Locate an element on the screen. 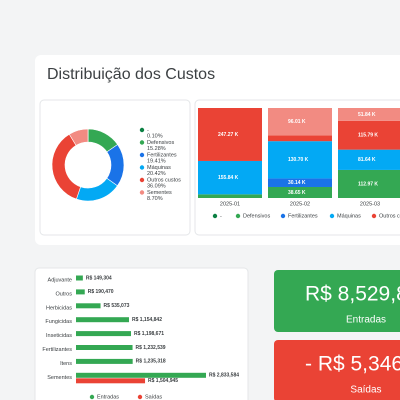 Image resolution: width=400 pixels, height=400 pixels. segment-label: 130.70 K is located at coordinates (298, 160).